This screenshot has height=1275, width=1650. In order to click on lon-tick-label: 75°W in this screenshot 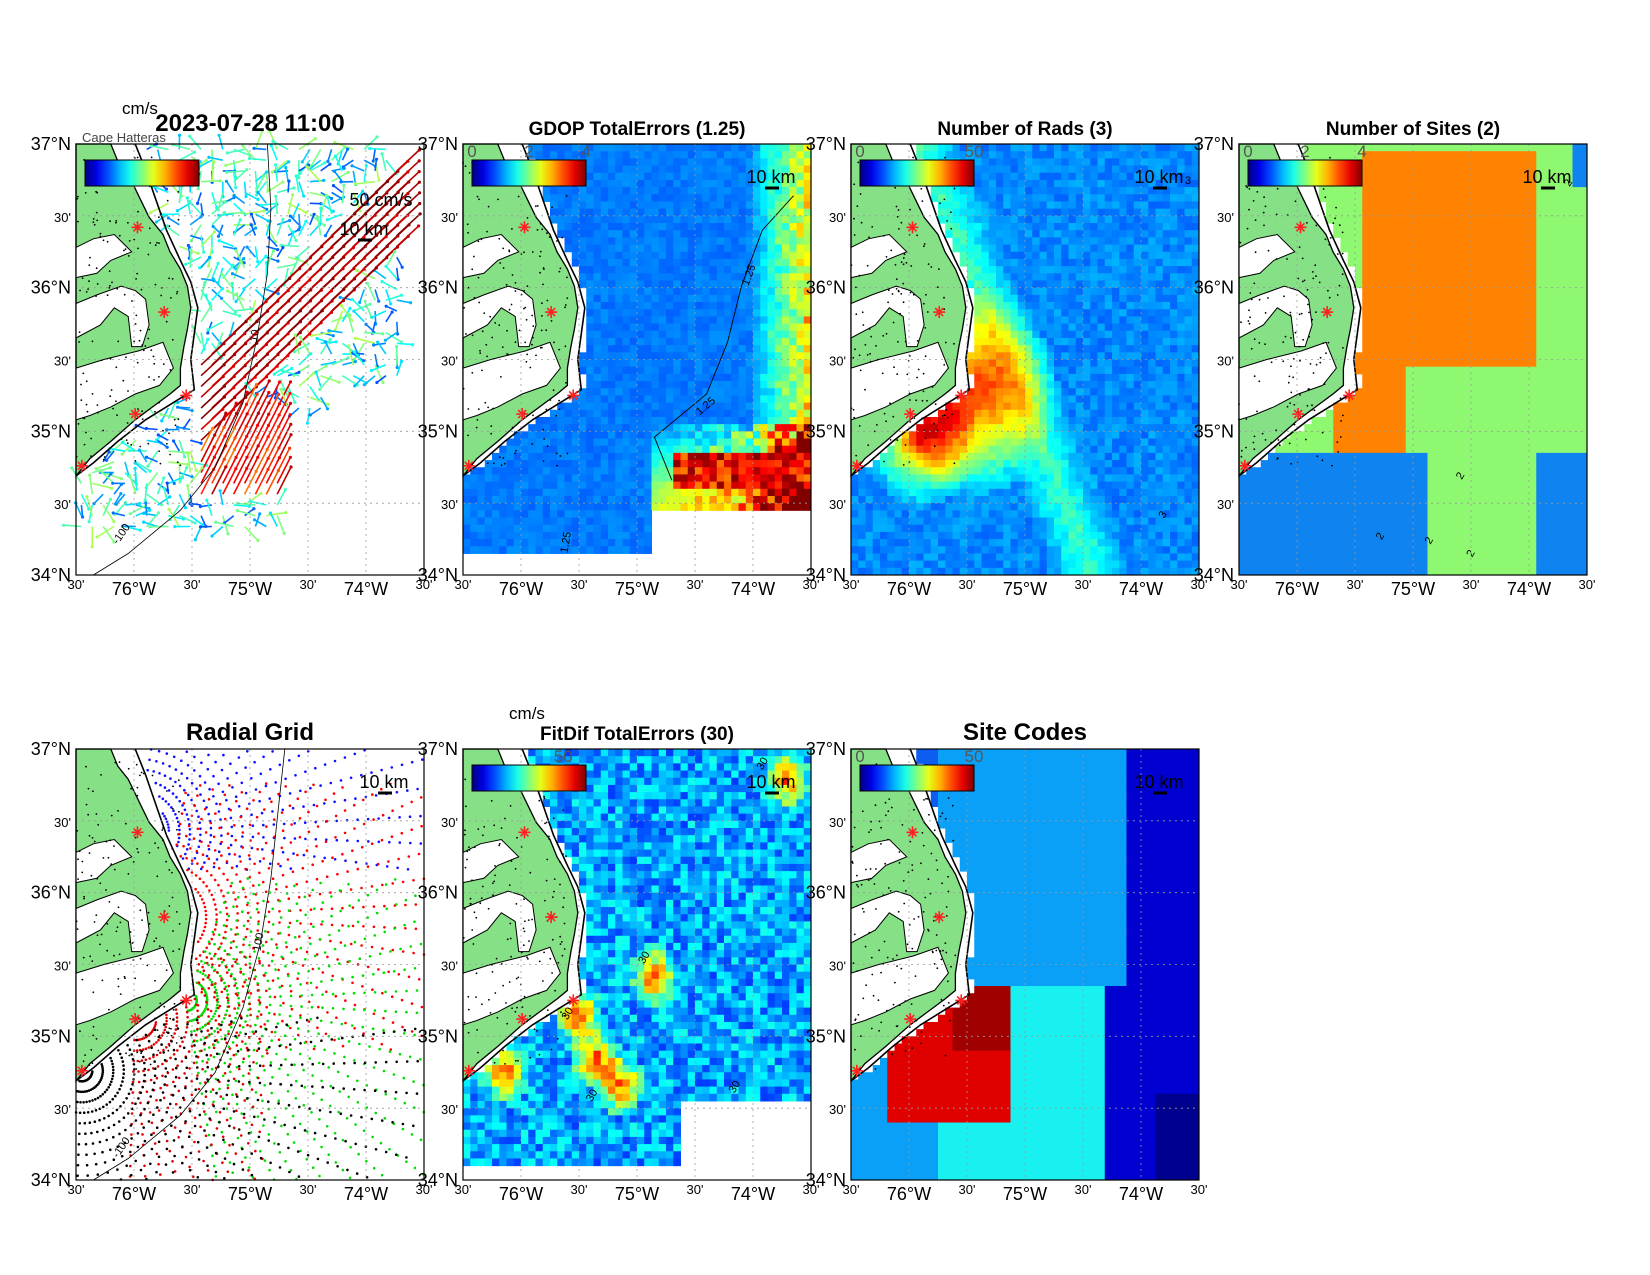, I will do `click(637, 589)`.